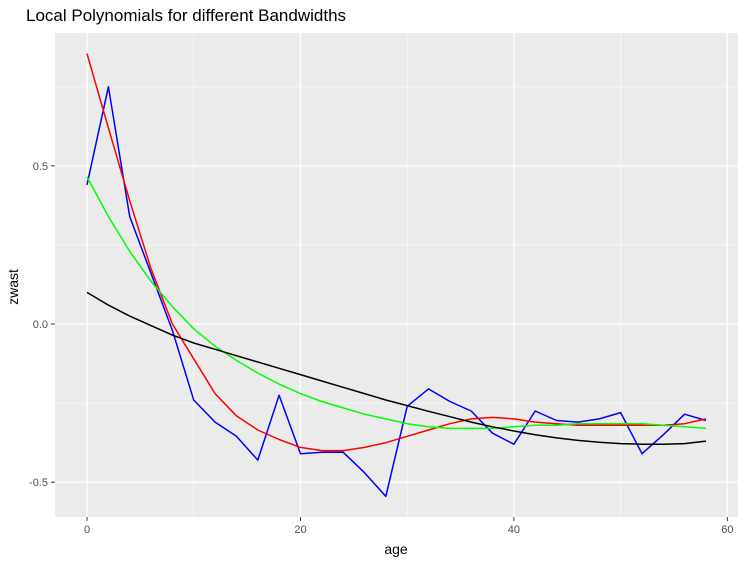 The height and width of the screenshot is (565, 745). I want to click on x-tick-label: 40, so click(514, 530).